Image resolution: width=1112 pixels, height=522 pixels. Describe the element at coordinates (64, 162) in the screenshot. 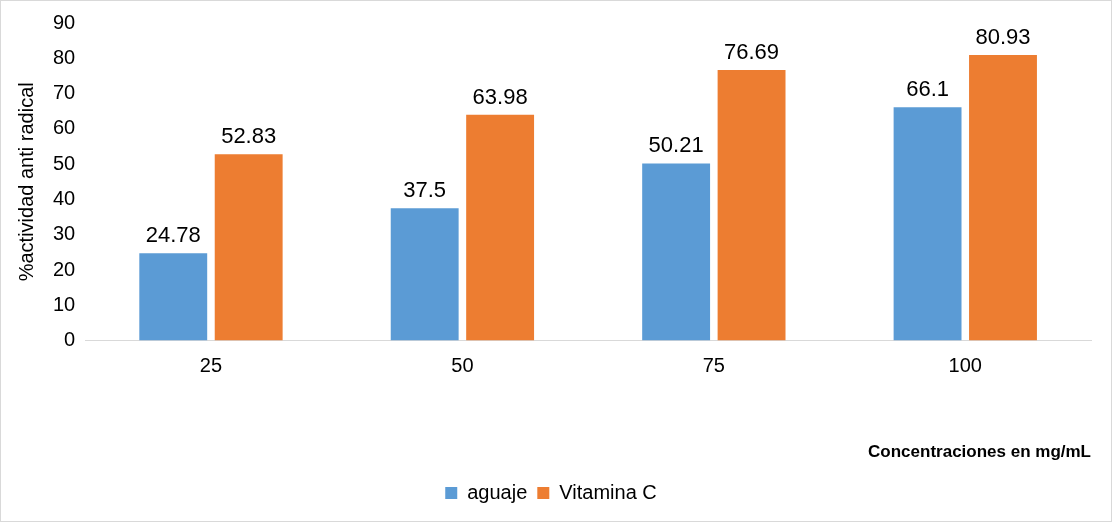

I see `y-tick-label: 50` at that location.